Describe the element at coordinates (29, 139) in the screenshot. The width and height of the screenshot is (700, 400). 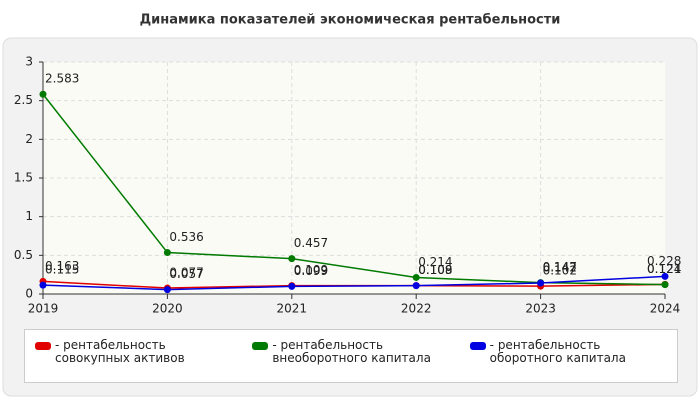
I see `y-tick-label: 2` at that location.